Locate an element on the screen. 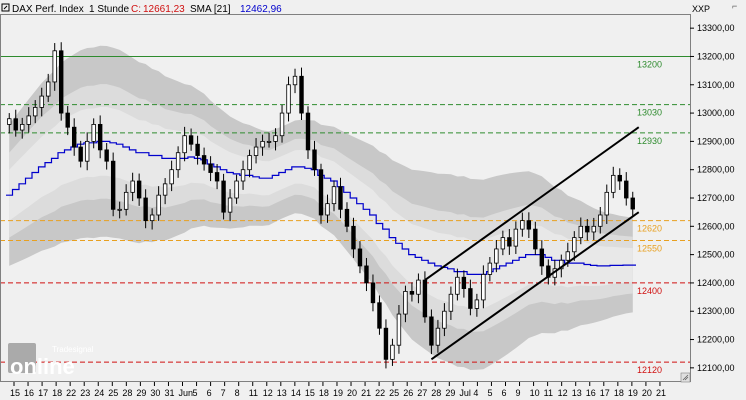 The image size is (746, 400). y-tick-label: 12200,00 is located at coordinates (716, 340).